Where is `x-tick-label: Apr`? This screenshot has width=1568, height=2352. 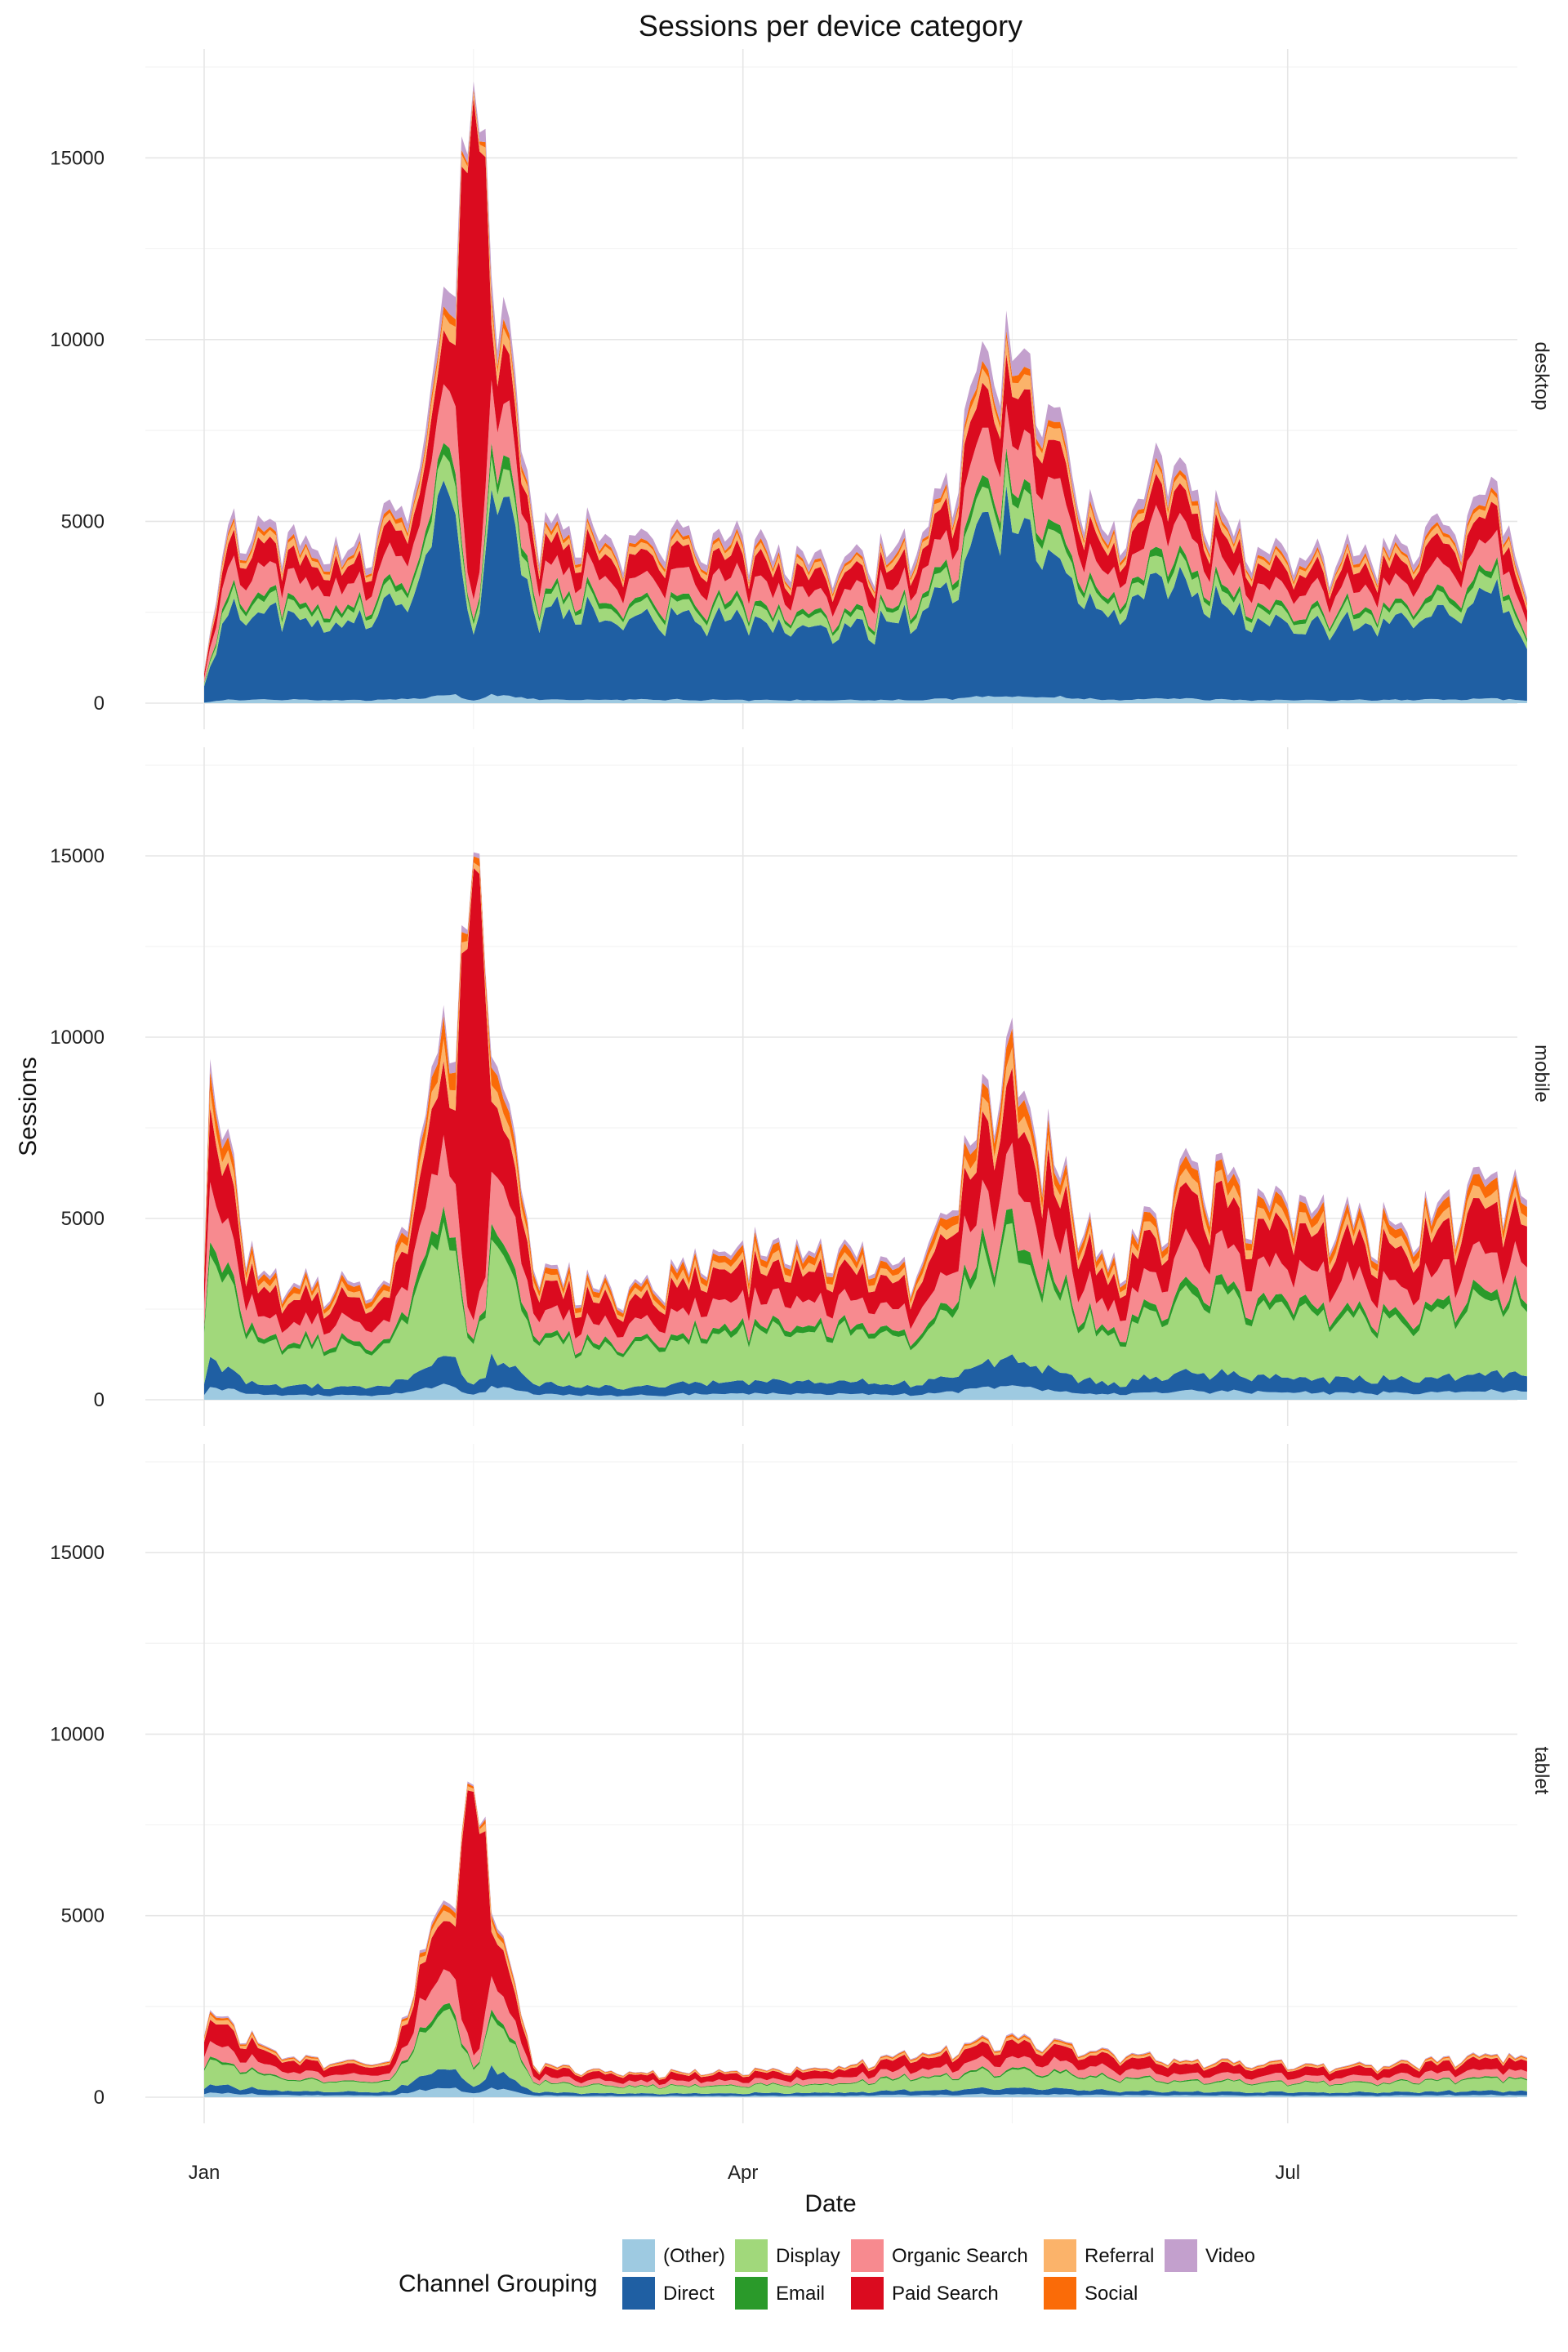
x-tick-label: Apr is located at coordinates (743, 2173).